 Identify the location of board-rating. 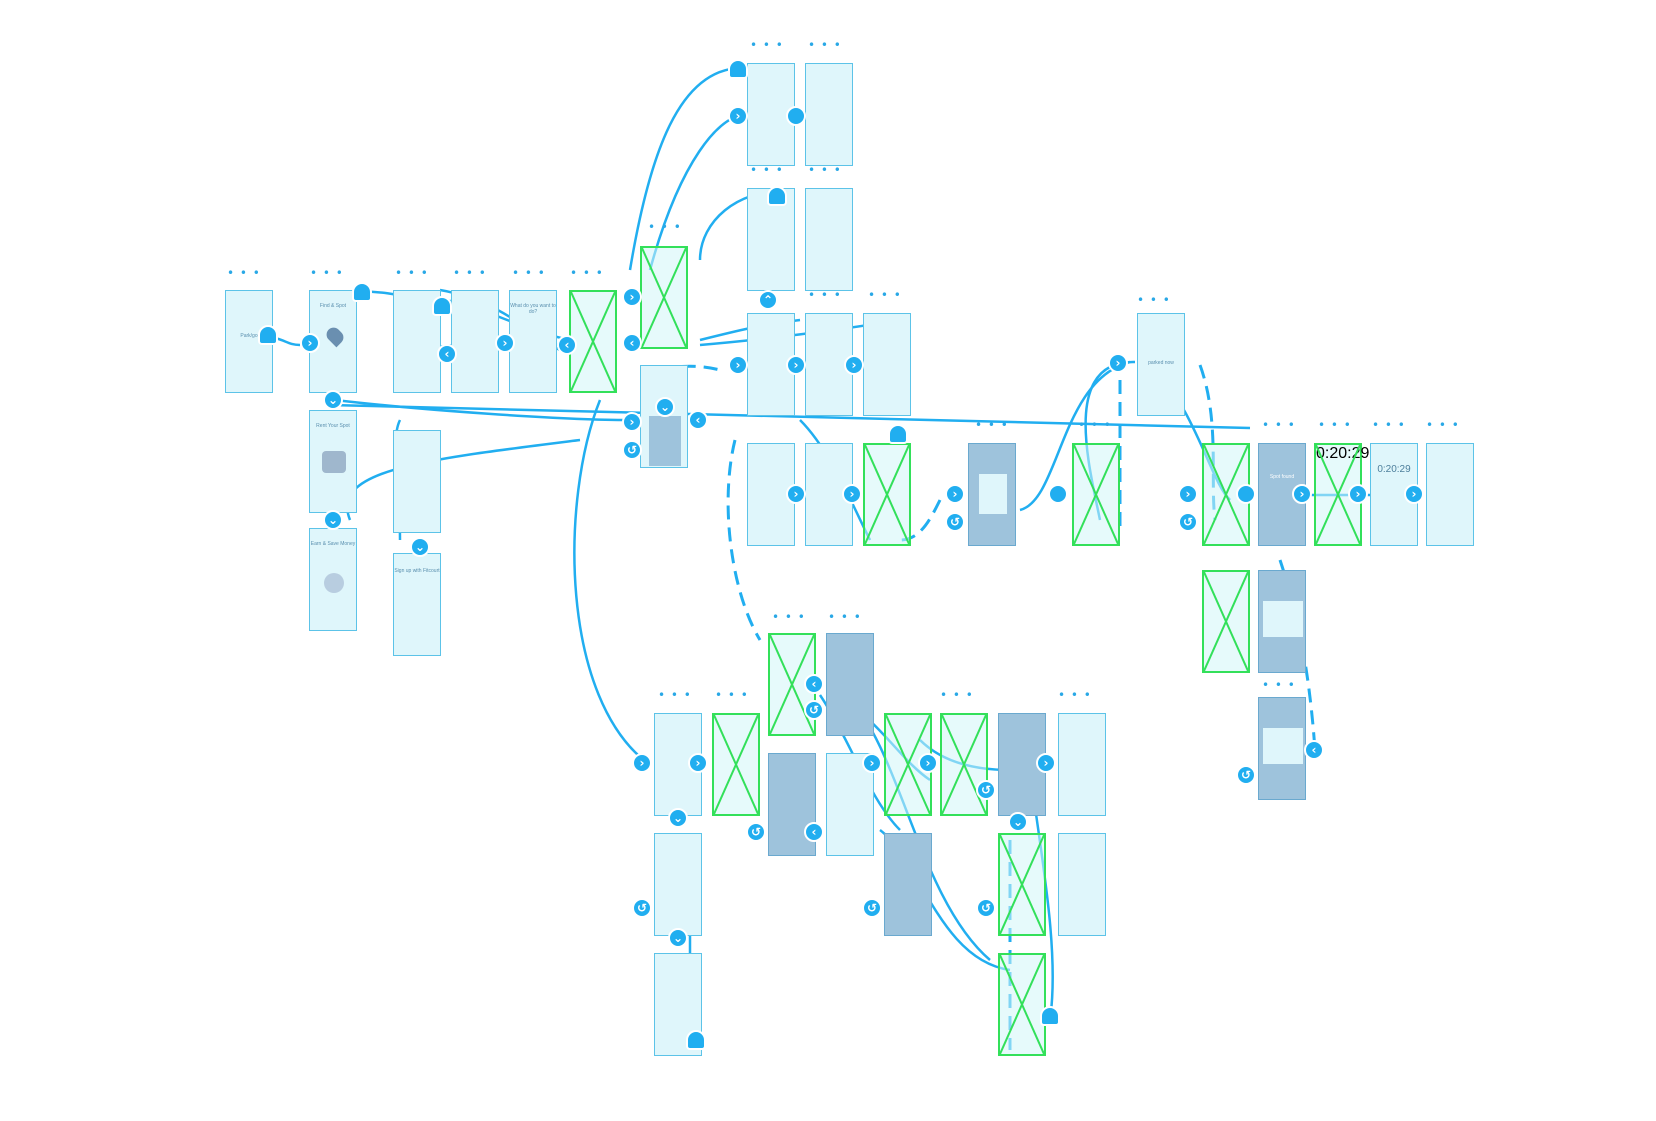
(1450, 494).